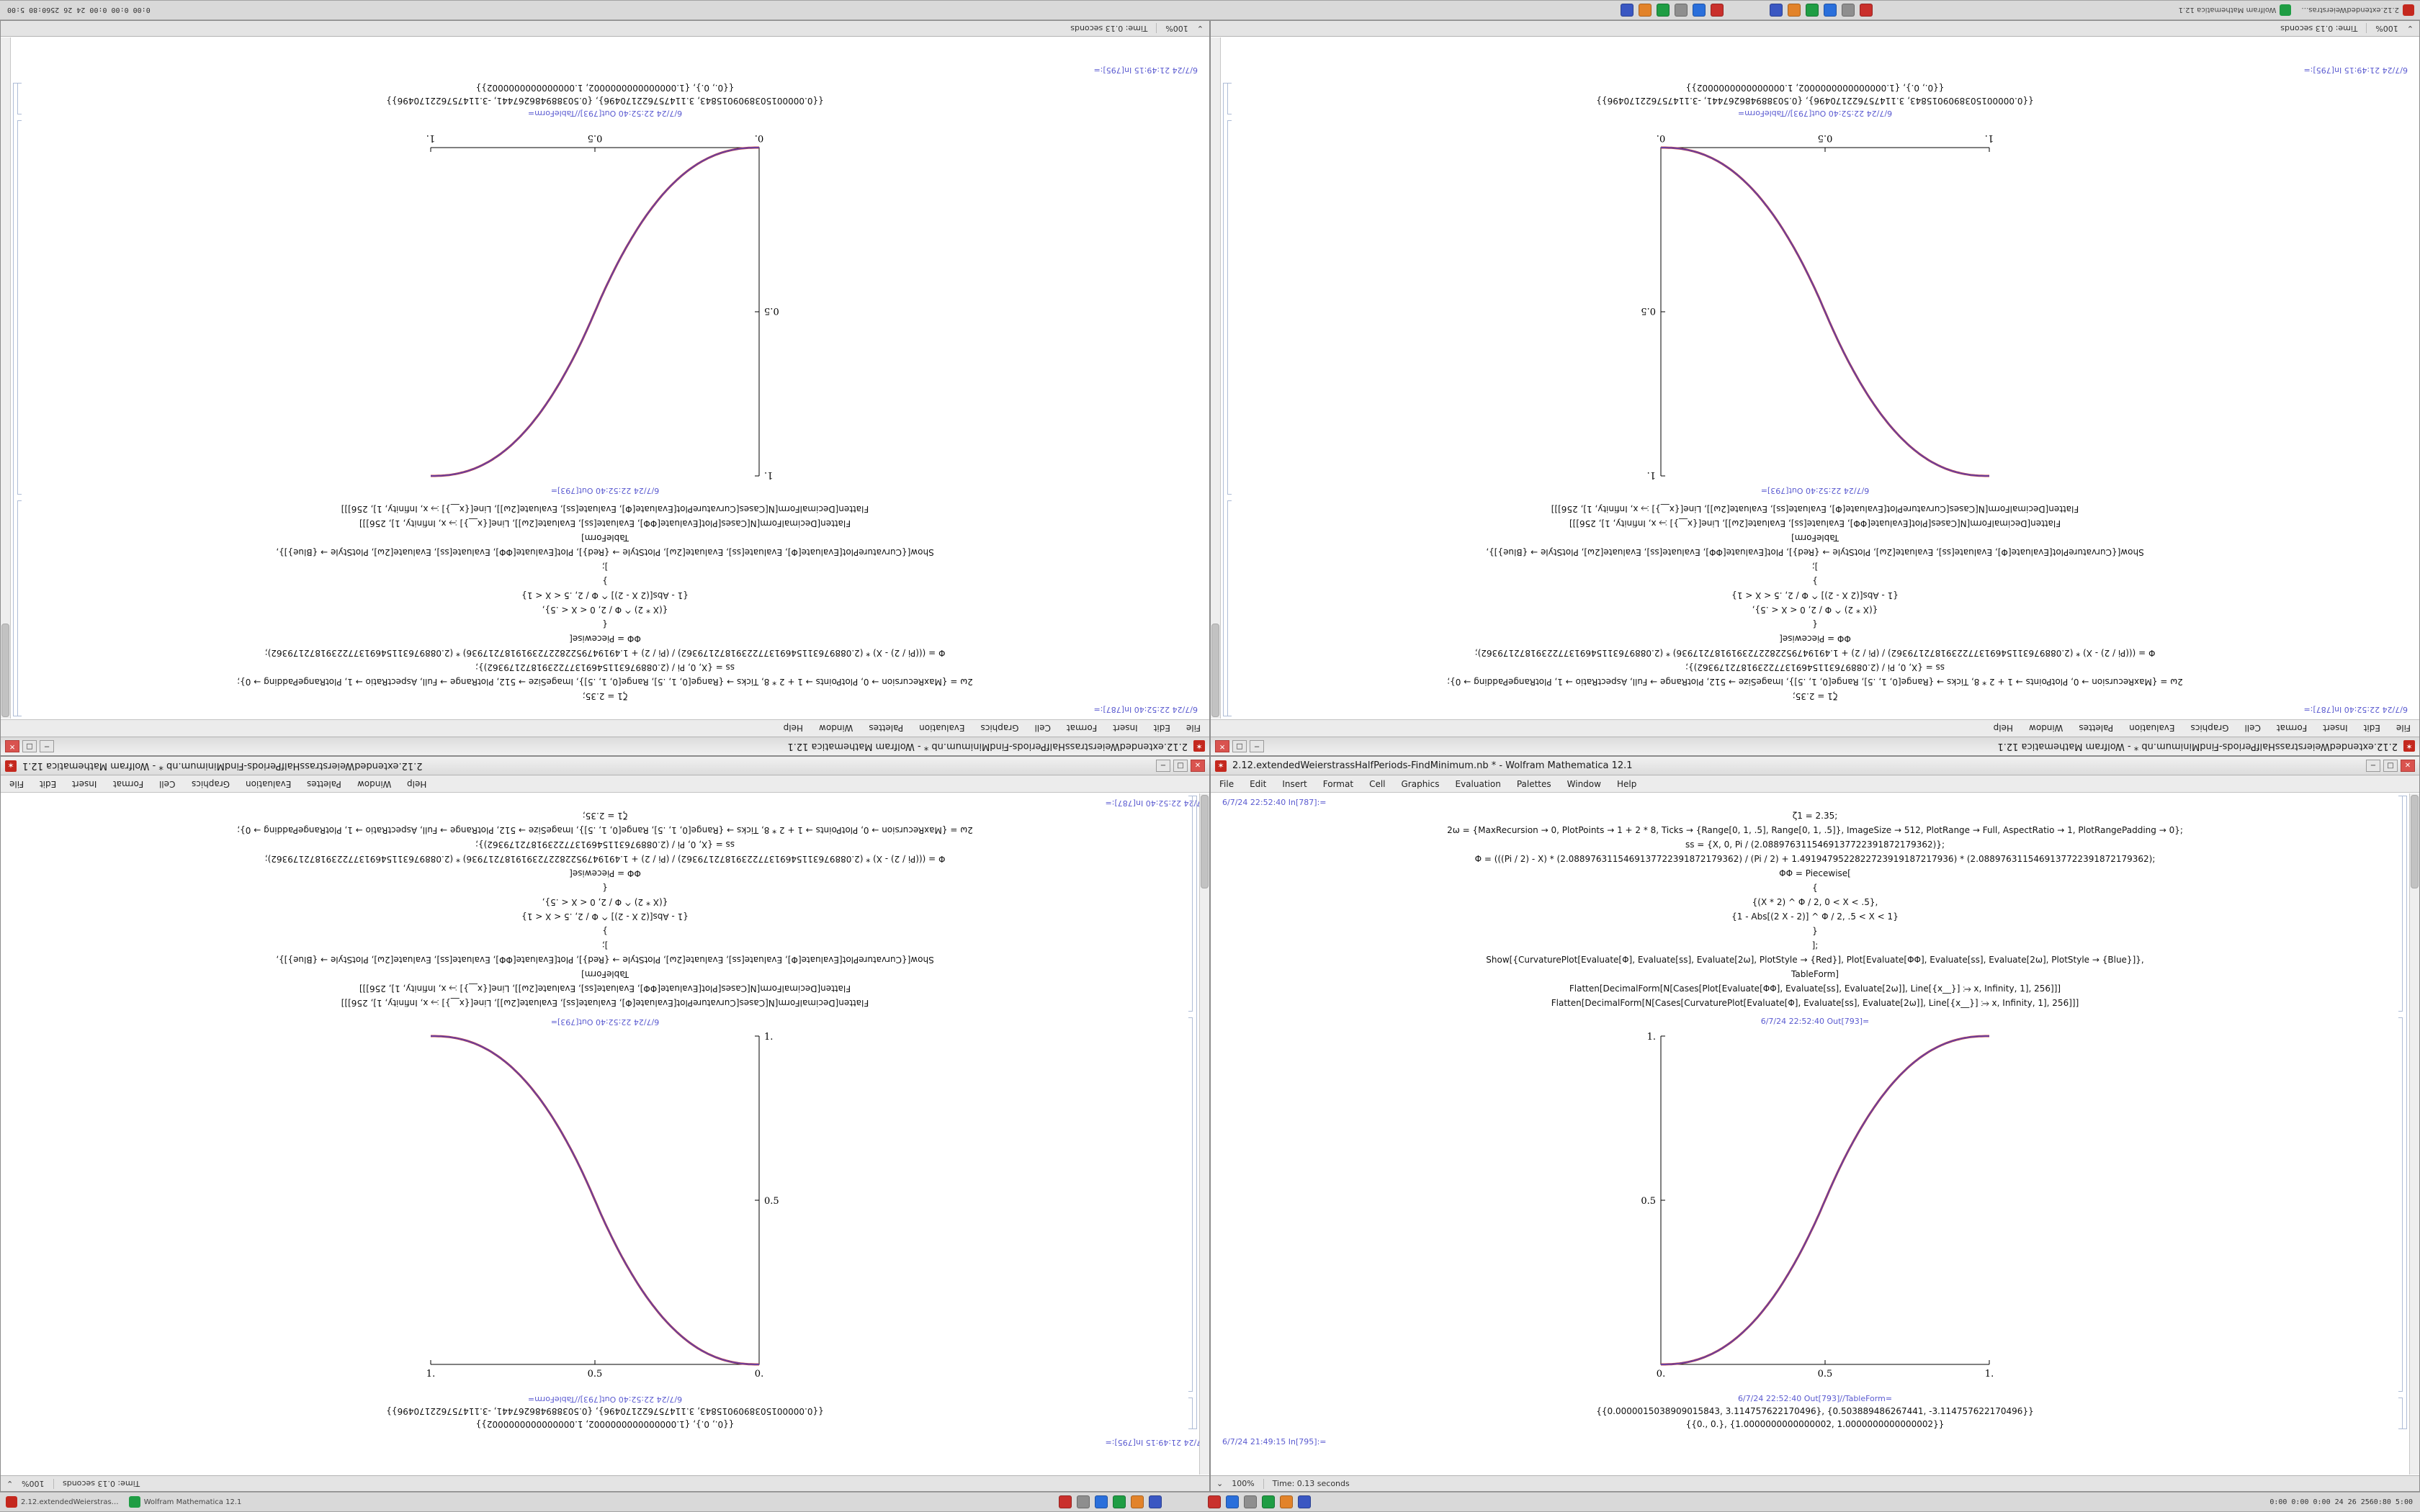  Describe the element at coordinates (268, 783) in the screenshot. I see `menu-item-evaluation: Evaluation` at that location.